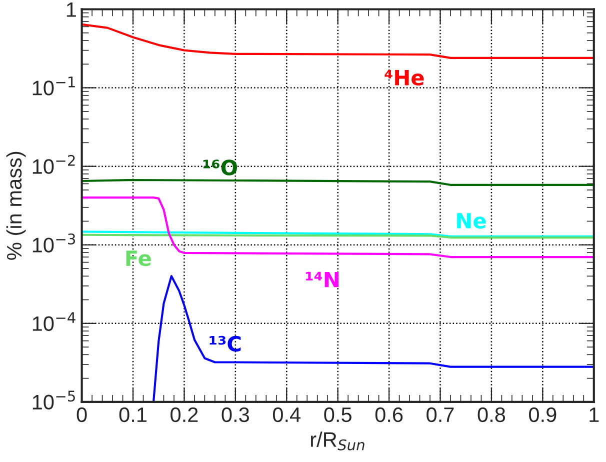  Describe the element at coordinates (594, 415) in the screenshot. I see `x-tick-label: 1` at that location.